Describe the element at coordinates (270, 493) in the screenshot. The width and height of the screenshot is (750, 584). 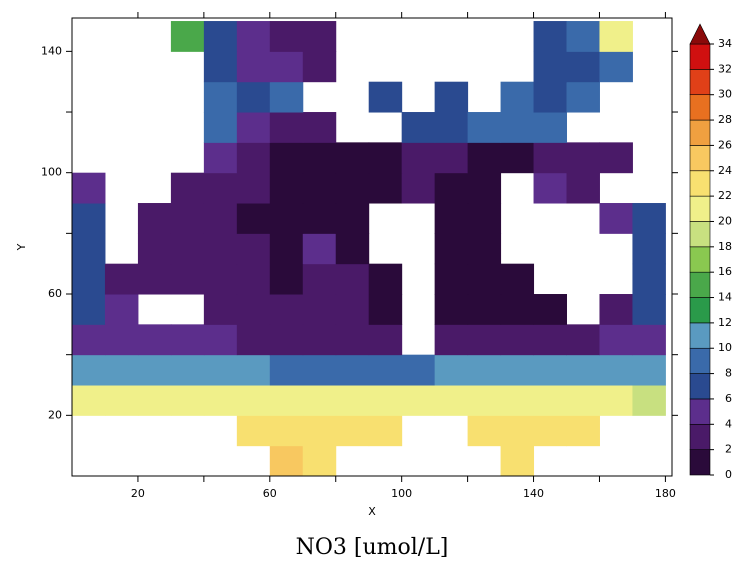
I see `x-tick-label: 60` at that location.